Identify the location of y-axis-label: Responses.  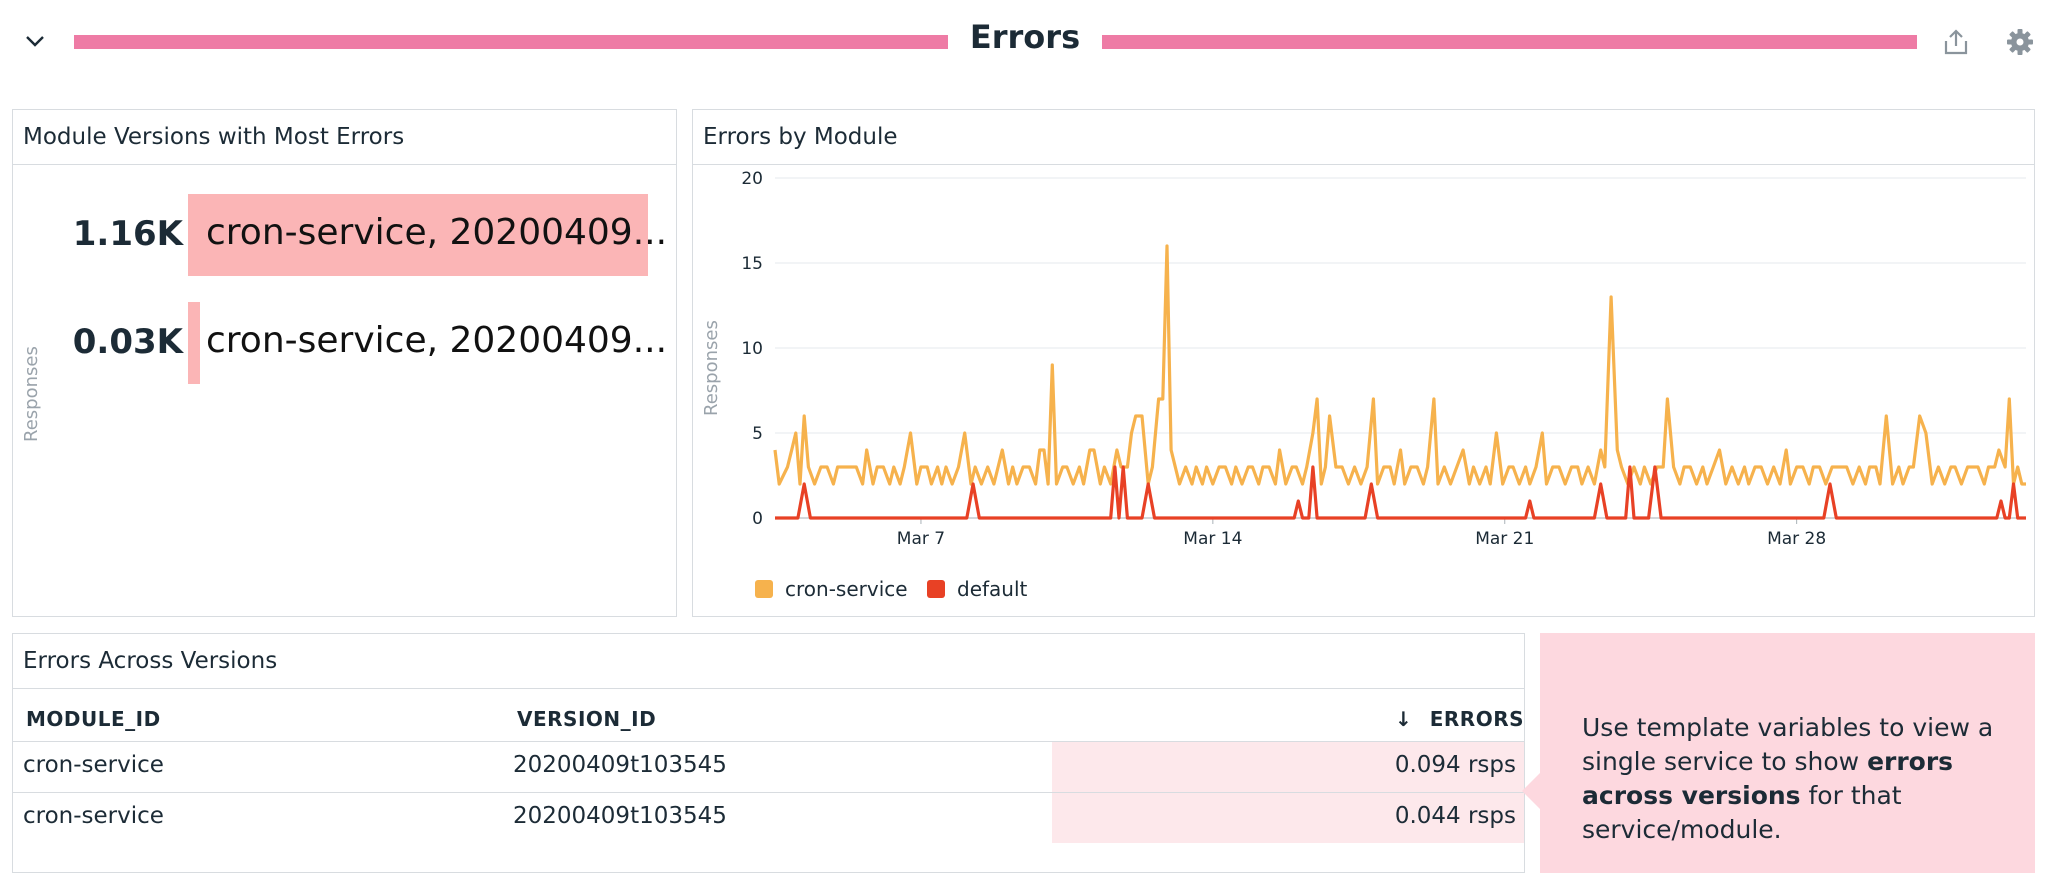
(711, 368).